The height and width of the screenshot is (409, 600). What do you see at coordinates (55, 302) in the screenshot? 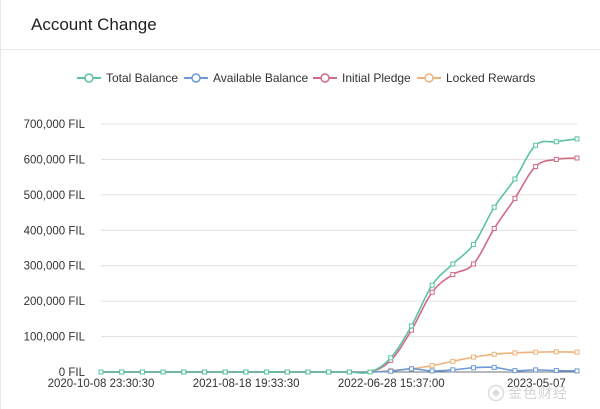
I see `y-tick-label: 200,000 FIL` at bounding box center [55, 302].